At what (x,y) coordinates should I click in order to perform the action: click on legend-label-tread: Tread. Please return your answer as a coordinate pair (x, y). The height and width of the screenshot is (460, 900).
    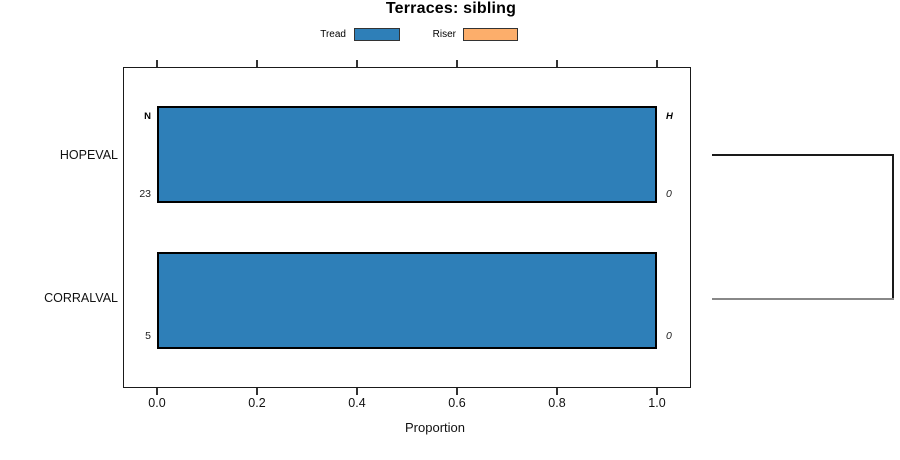
    Looking at the image, I should click on (333, 34).